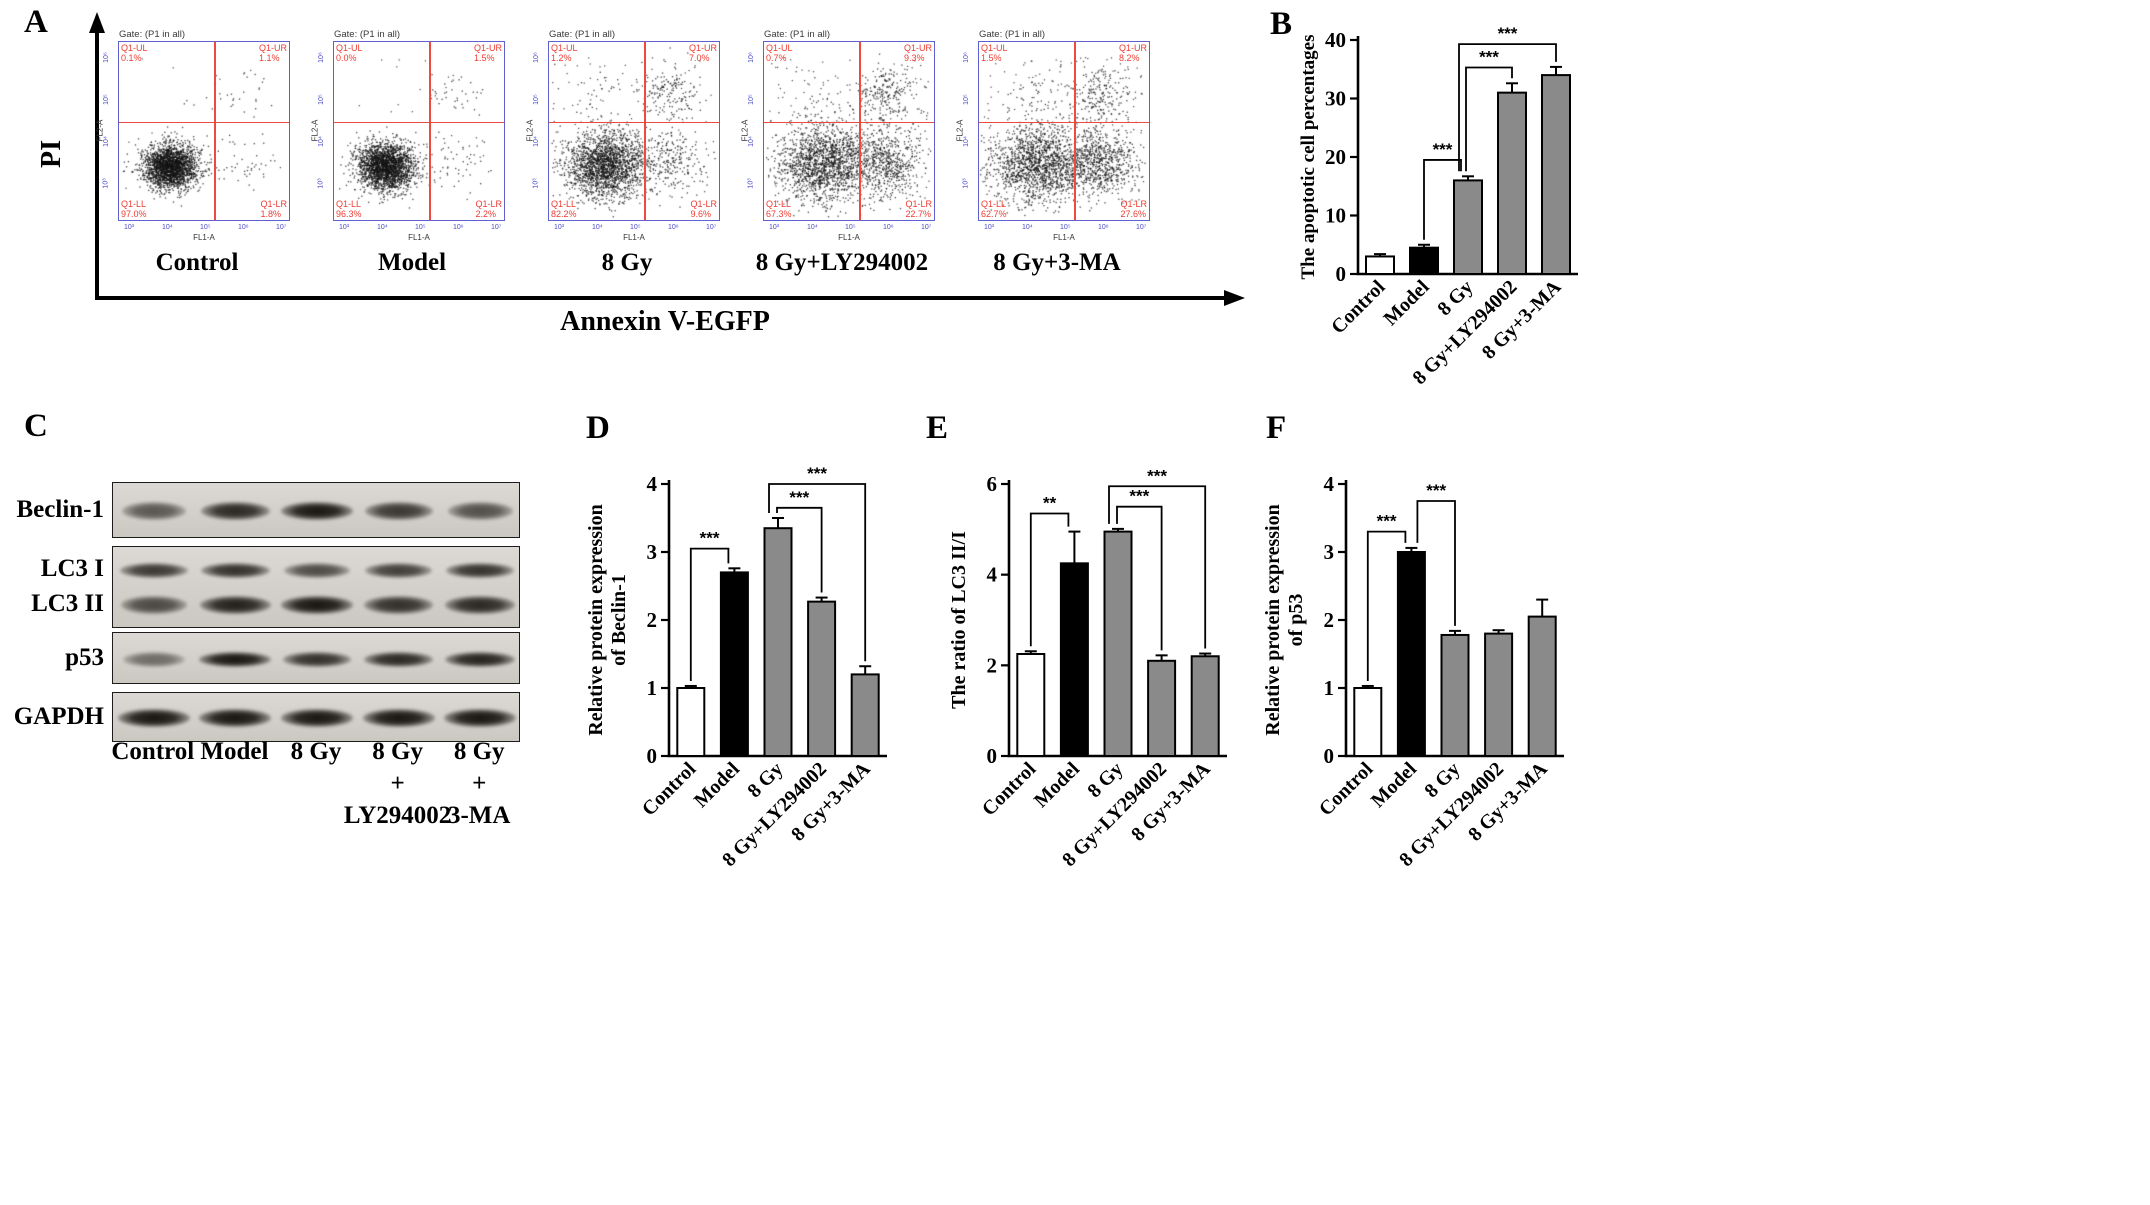 The height and width of the screenshot is (1205, 2150). What do you see at coordinates (918, 209) in the screenshot?
I see `quadrant-stat-lr: Q1-LR 22.7%` at bounding box center [918, 209].